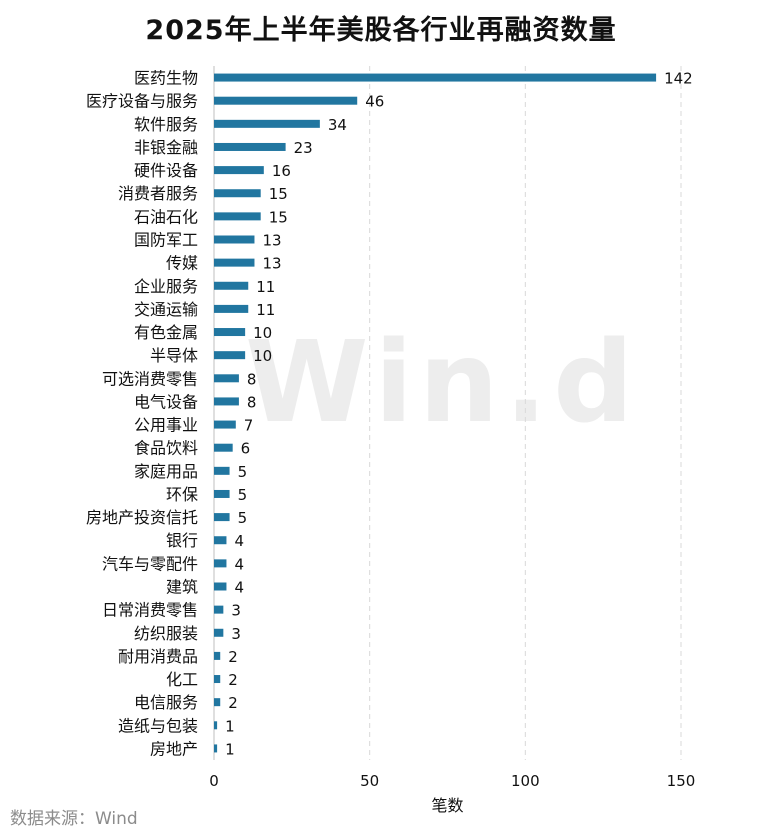  What do you see at coordinates (166, 633) in the screenshot?
I see `category-label: 纺织服装` at bounding box center [166, 633].